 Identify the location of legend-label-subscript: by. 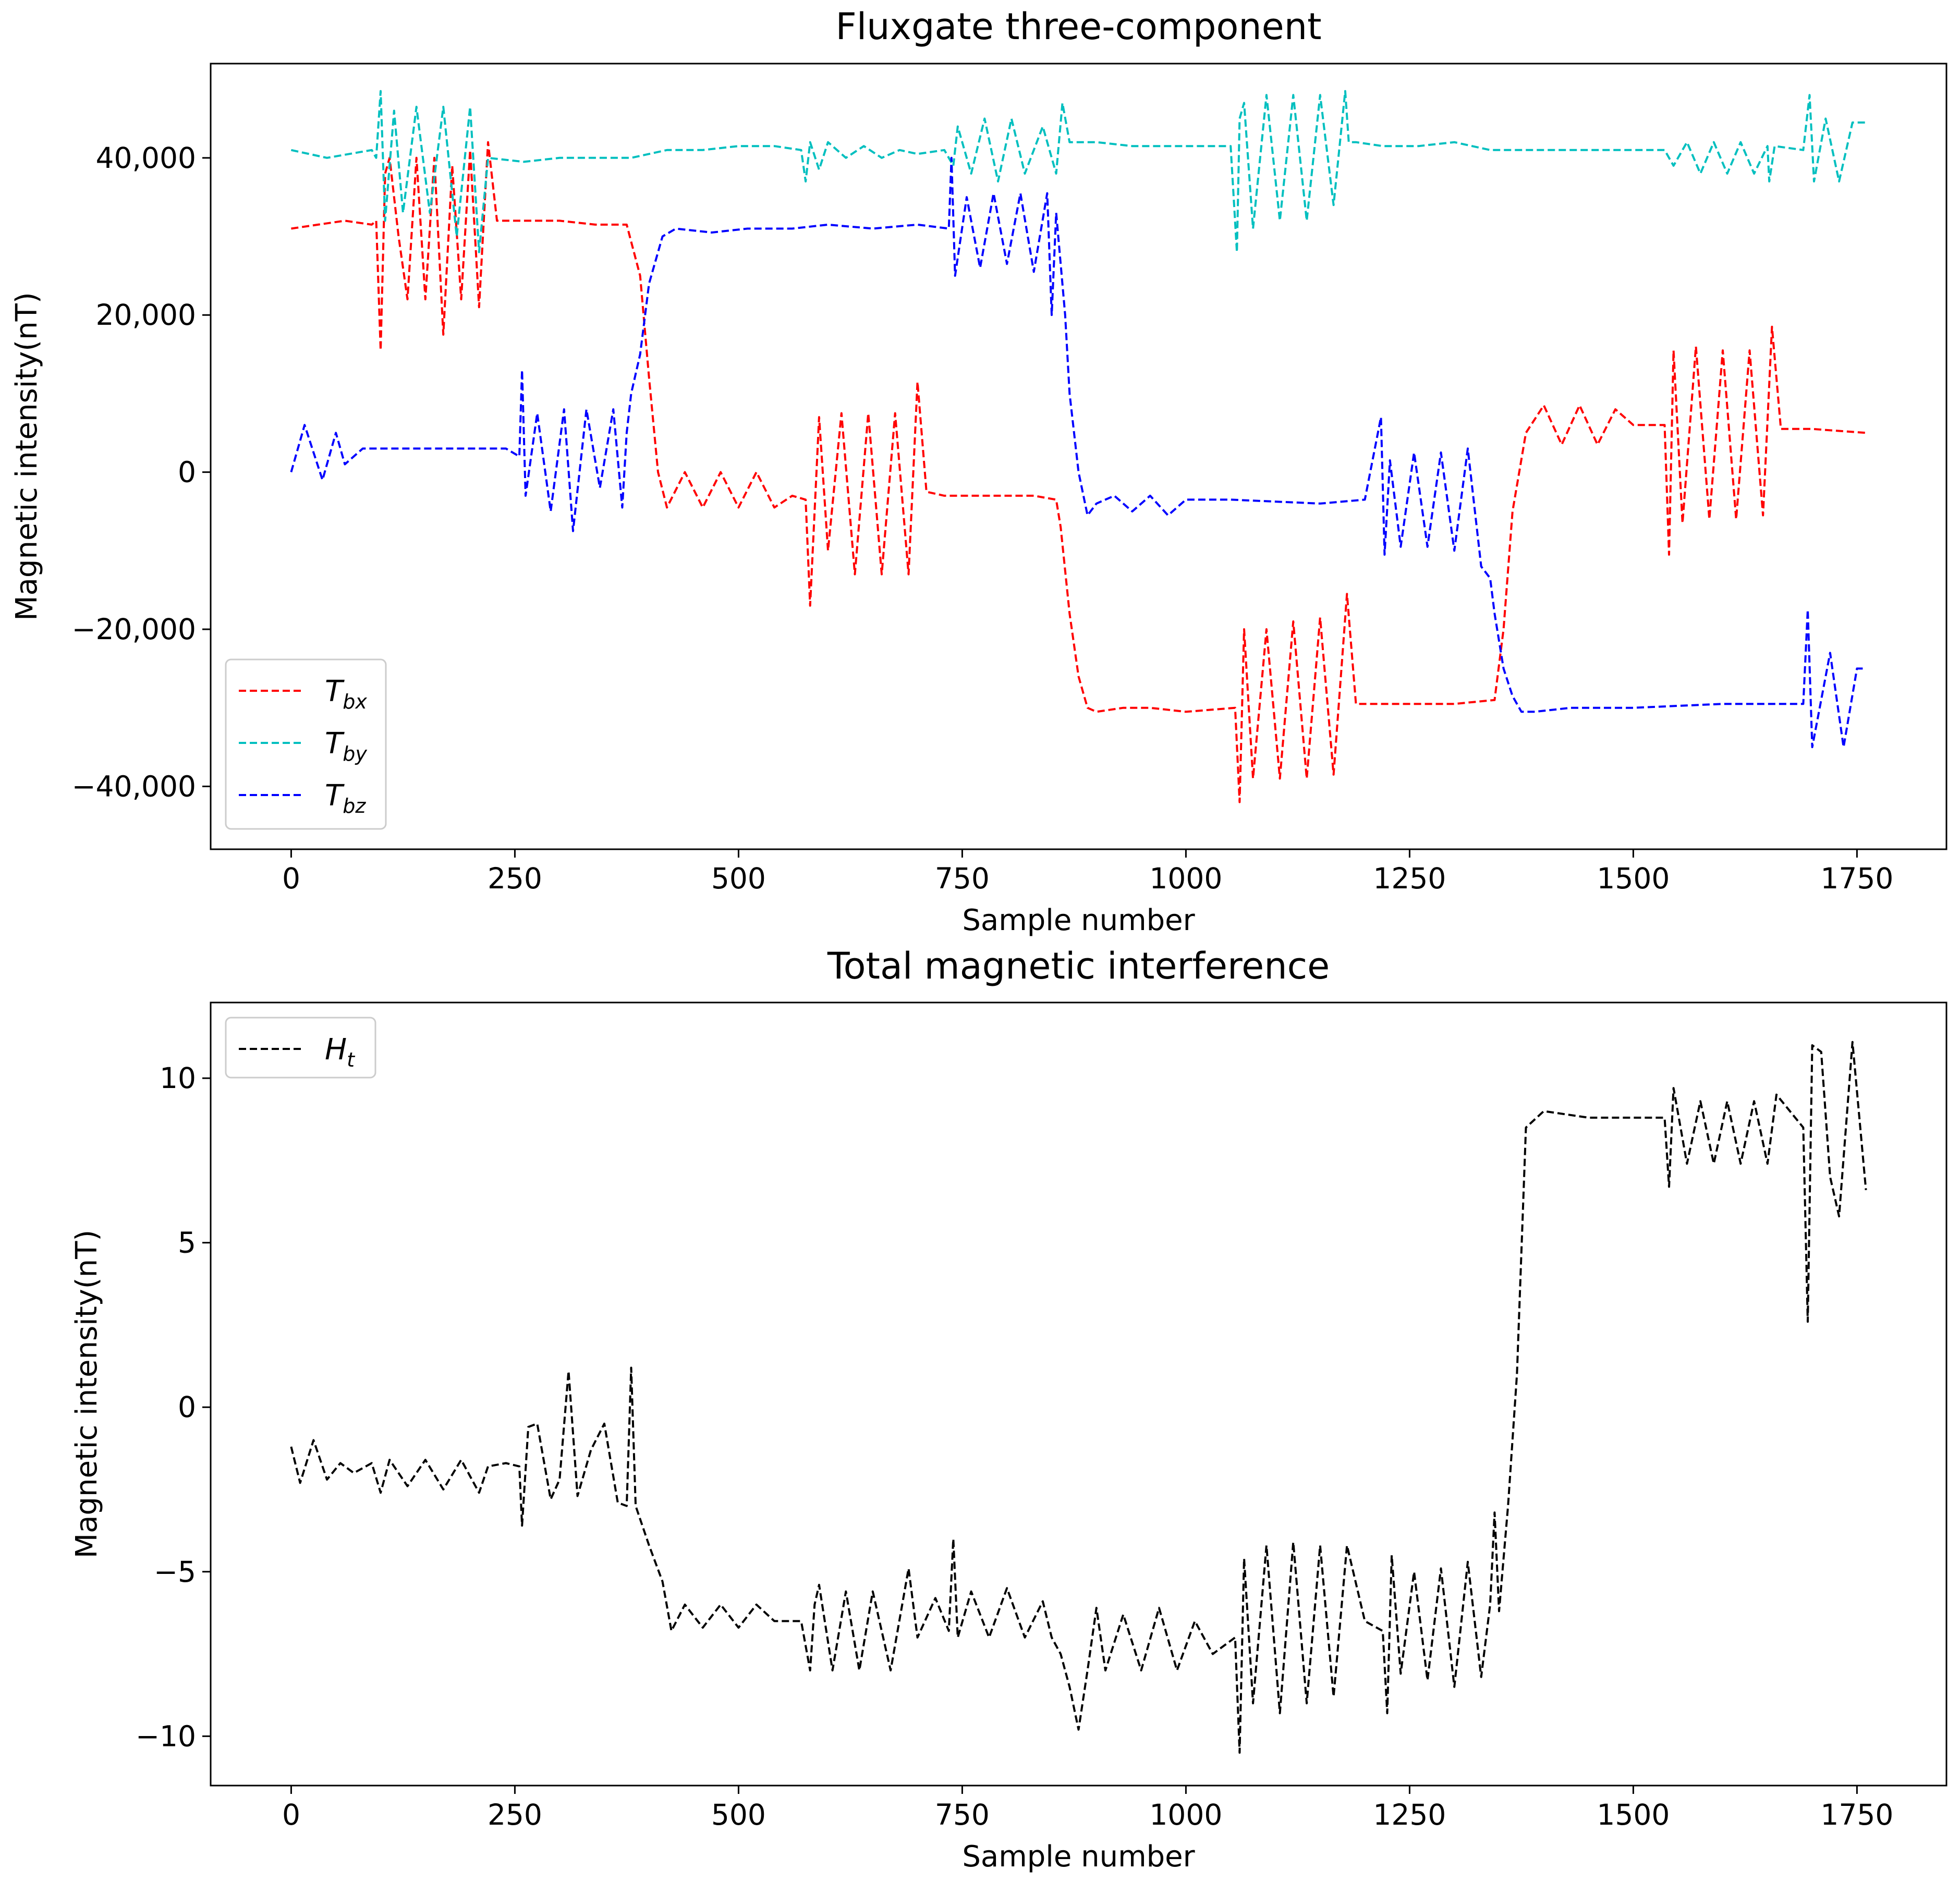
(355, 753).